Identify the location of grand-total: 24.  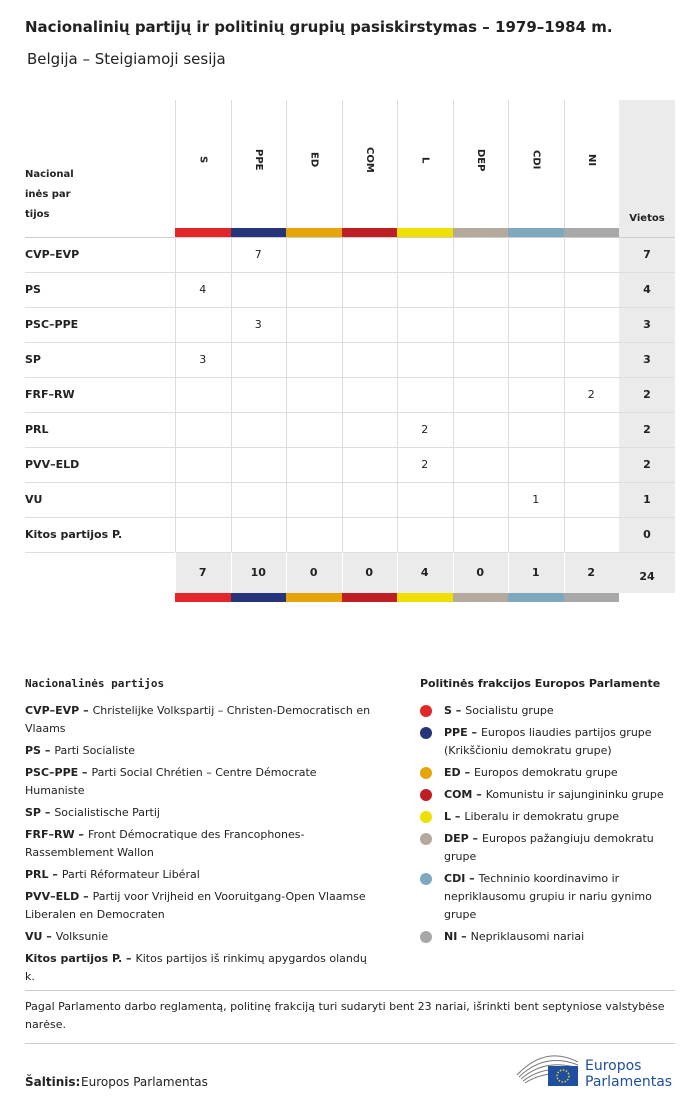
(647, 576).